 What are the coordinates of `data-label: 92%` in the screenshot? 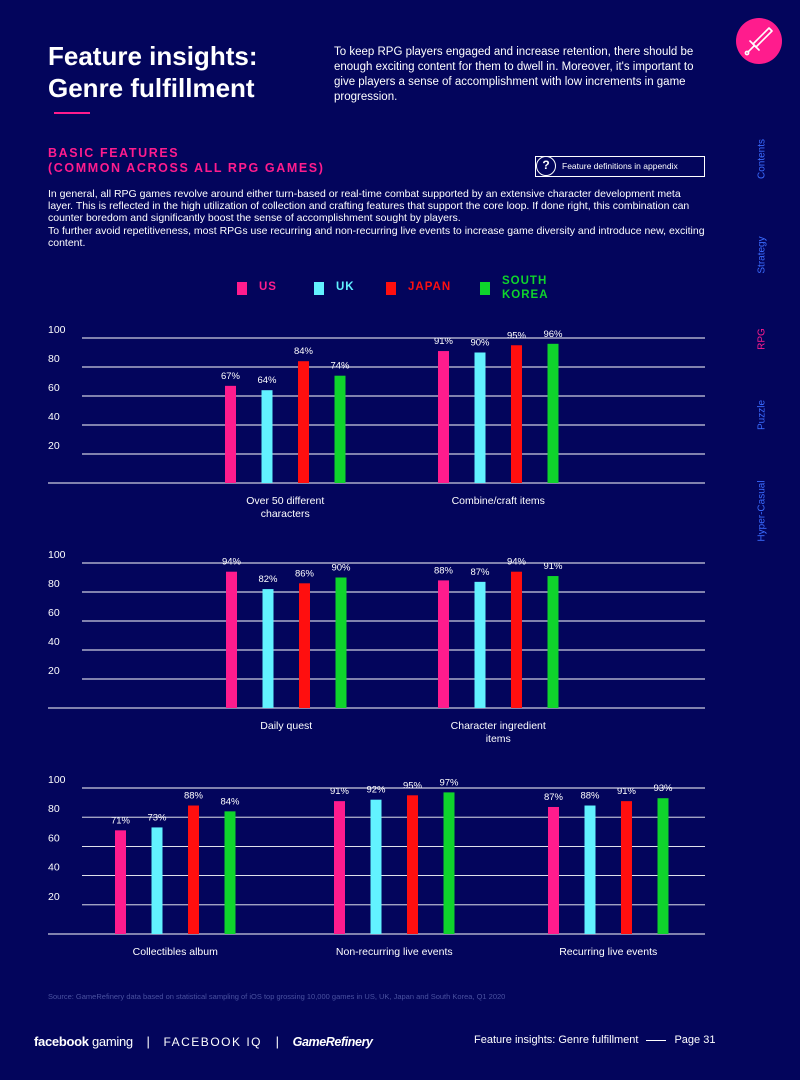 It's located at (376, 790).